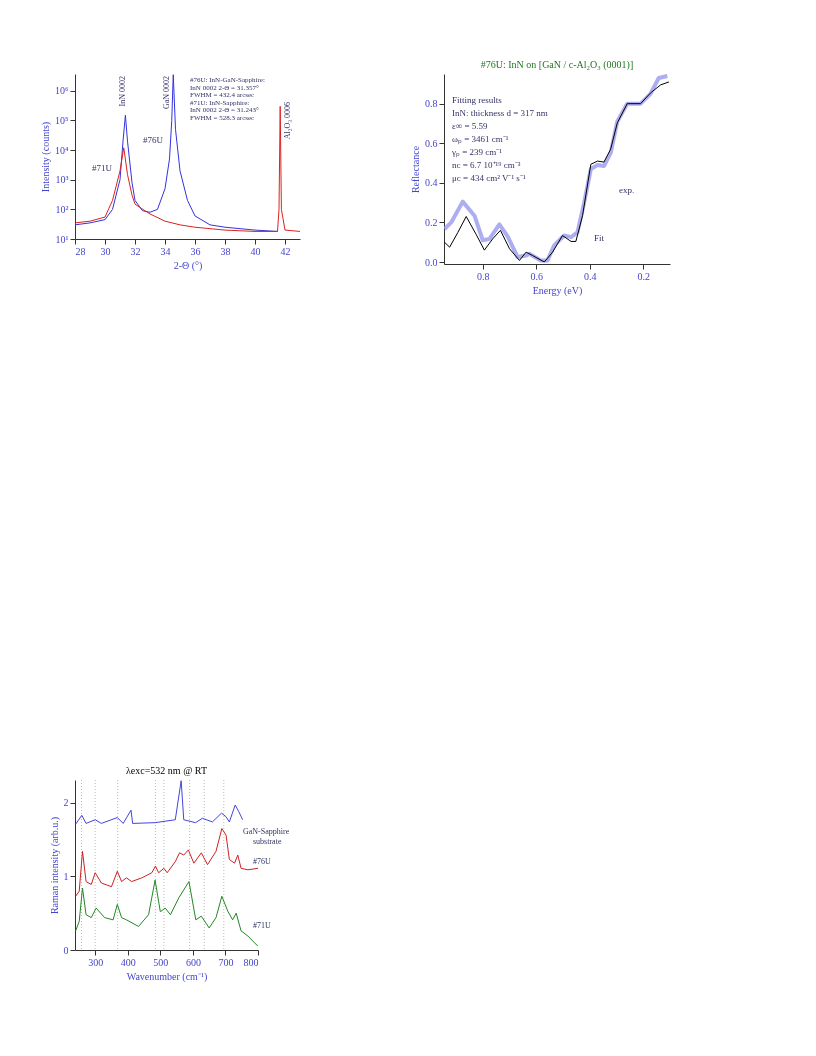  What do you see at coordinates (251, 962) in the screenshot?
I see `x-tick-label: 800` at bounding box center [251, 962].